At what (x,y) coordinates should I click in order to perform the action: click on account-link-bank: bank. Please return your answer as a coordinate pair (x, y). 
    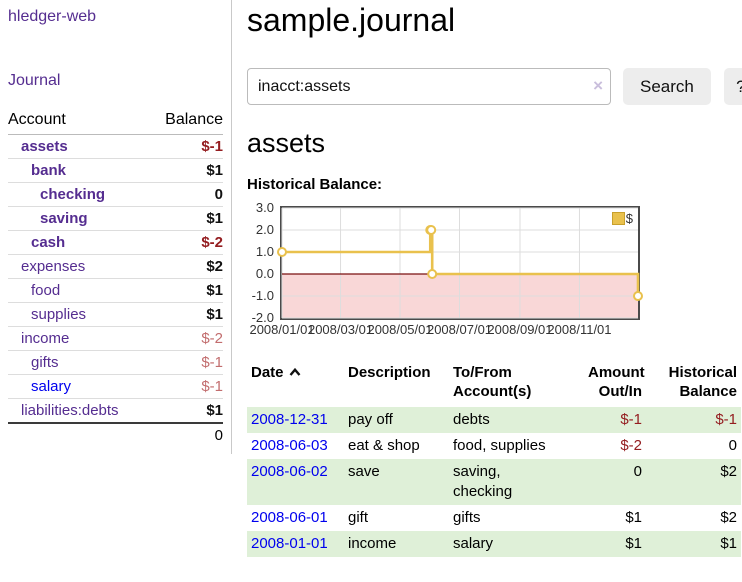
    Looking at the image, I should click on (49, 170).